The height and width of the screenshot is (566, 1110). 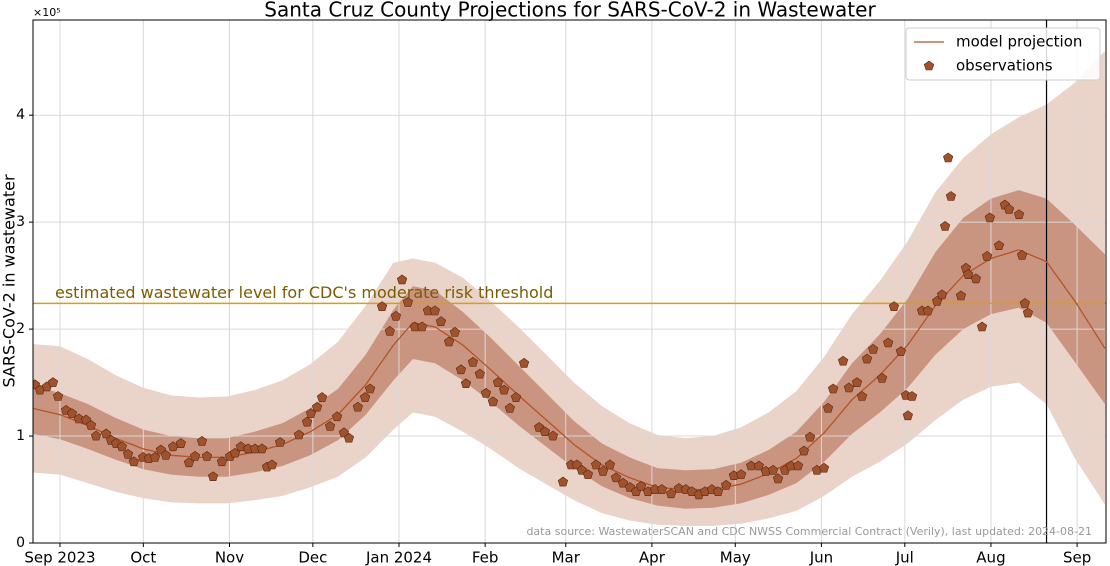 What do you see at coordinates (20, 543) in the screenshot?
I see `y-tick-label: 0` at bounding box center [20, 543].